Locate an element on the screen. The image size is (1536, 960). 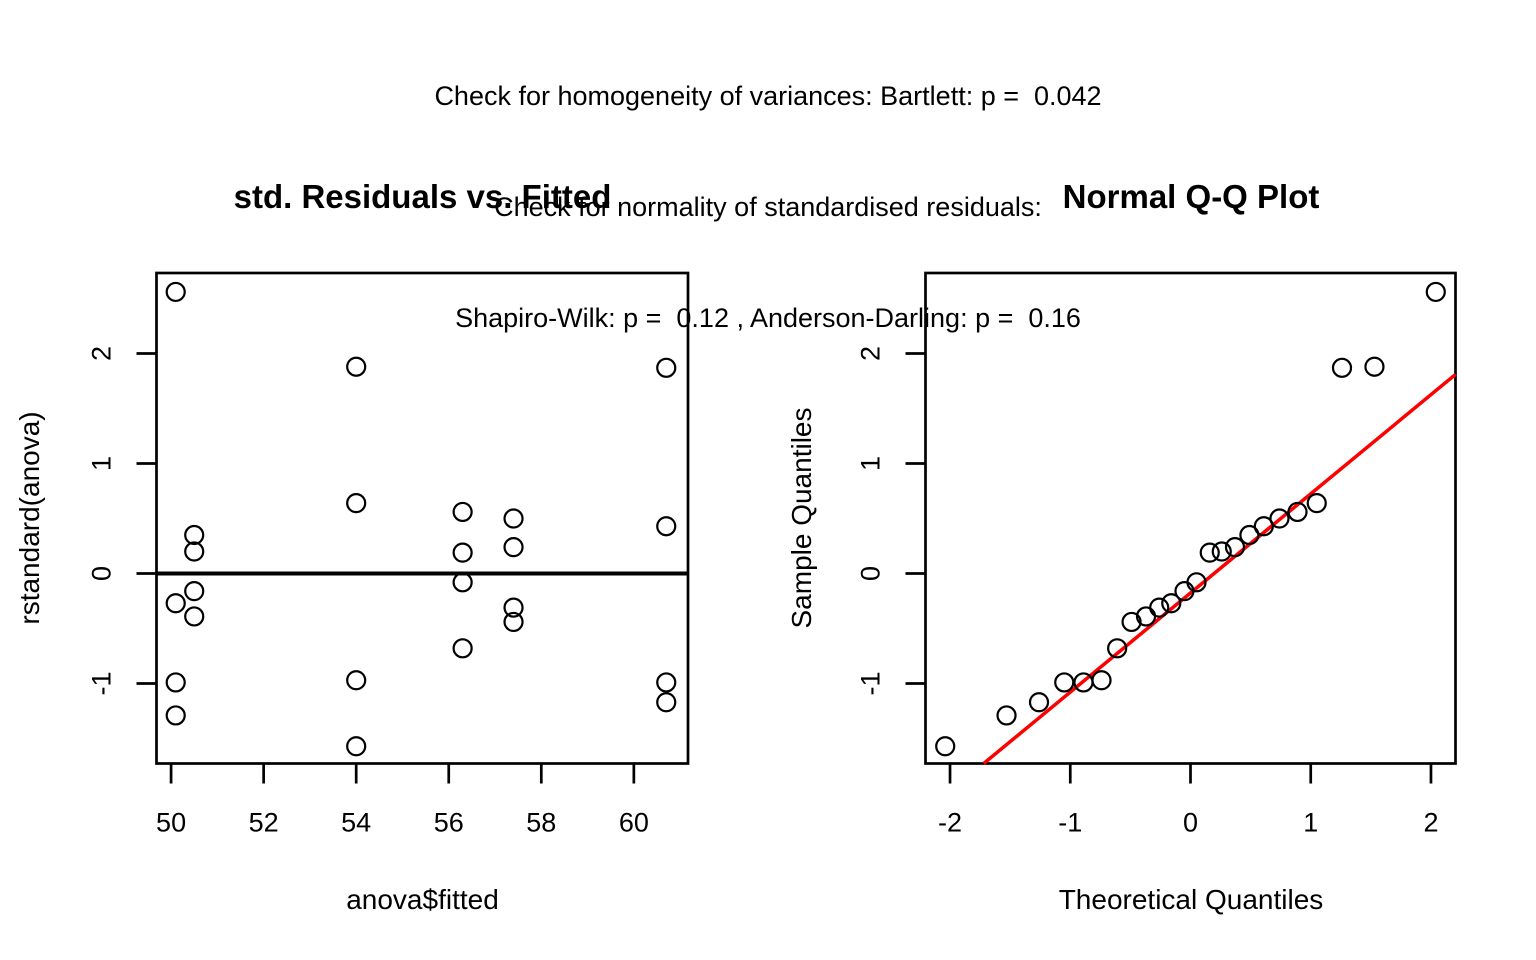
x-tick-label: 56 is located at coordinates (449, 823).